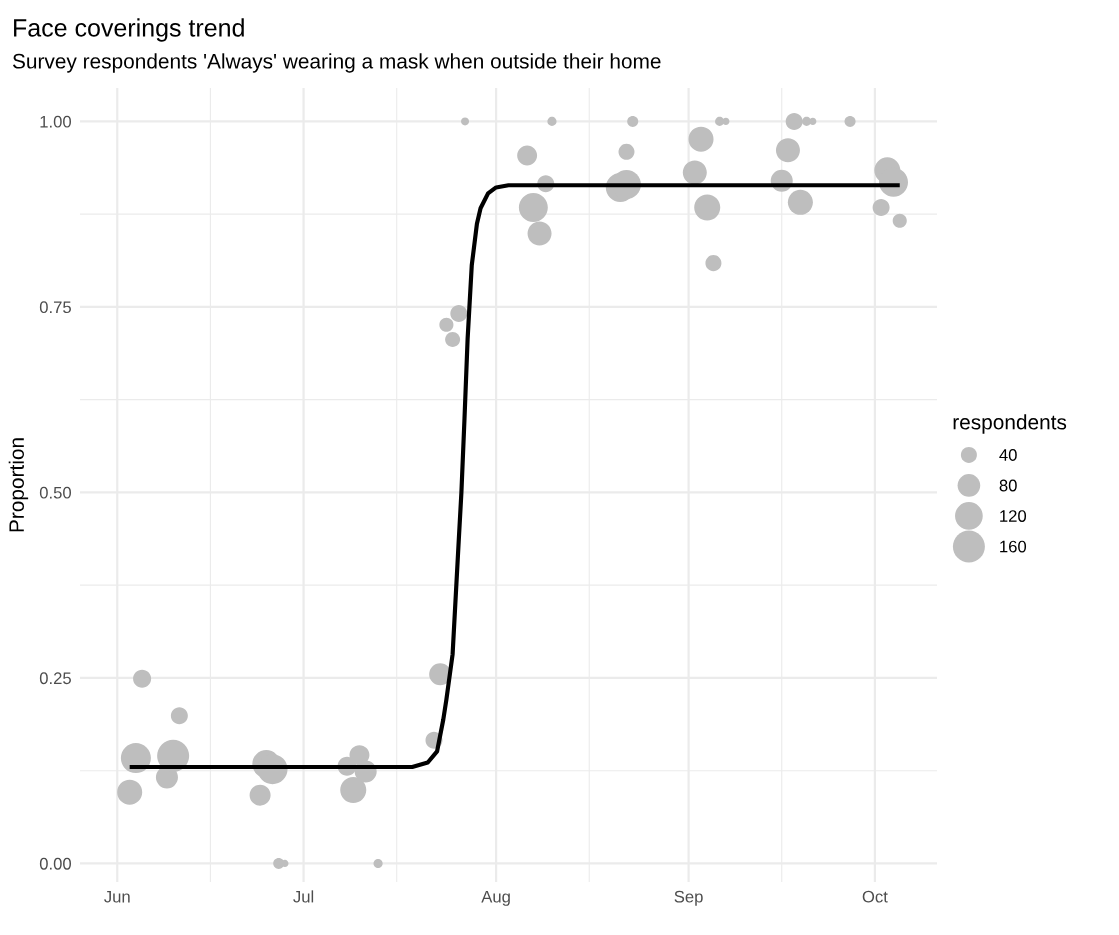  I want to click on chart-subtitle: Survey respondents 'Always' wearing a mask when outside their home, so click(336, 63).